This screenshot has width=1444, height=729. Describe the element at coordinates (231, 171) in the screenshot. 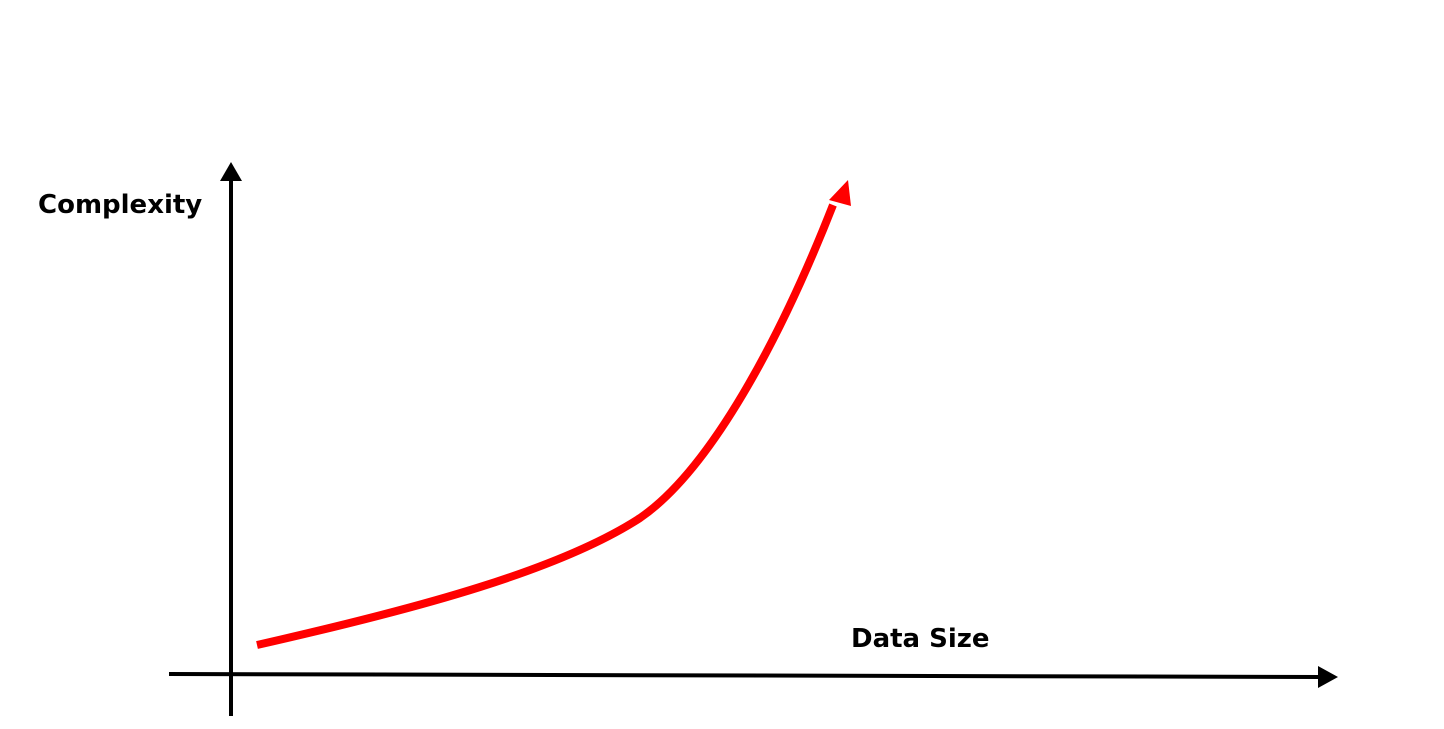

I see `y-axis-arrowhead` at that location.